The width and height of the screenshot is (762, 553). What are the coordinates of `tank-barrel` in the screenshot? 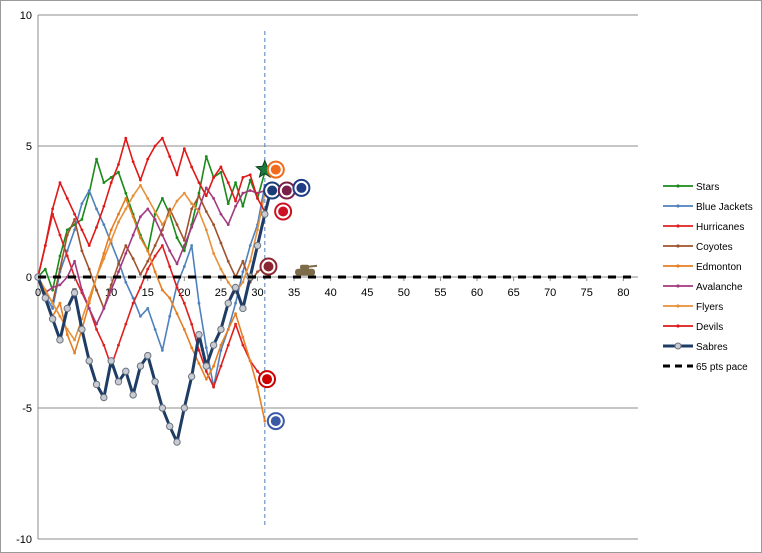 It's located at (312, 266).